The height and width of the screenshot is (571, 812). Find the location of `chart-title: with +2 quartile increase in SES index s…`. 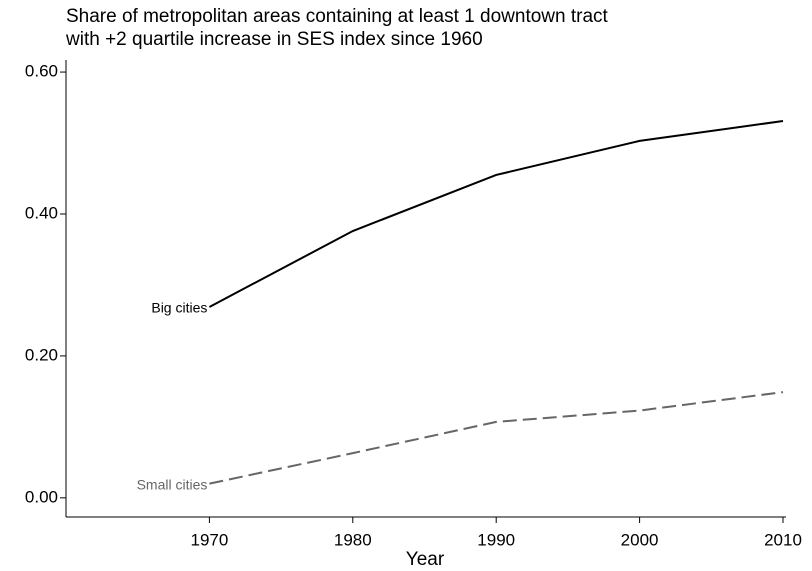

chart-title: with +2 quartile increase in SES index s… is located at coordinates (274, 39).